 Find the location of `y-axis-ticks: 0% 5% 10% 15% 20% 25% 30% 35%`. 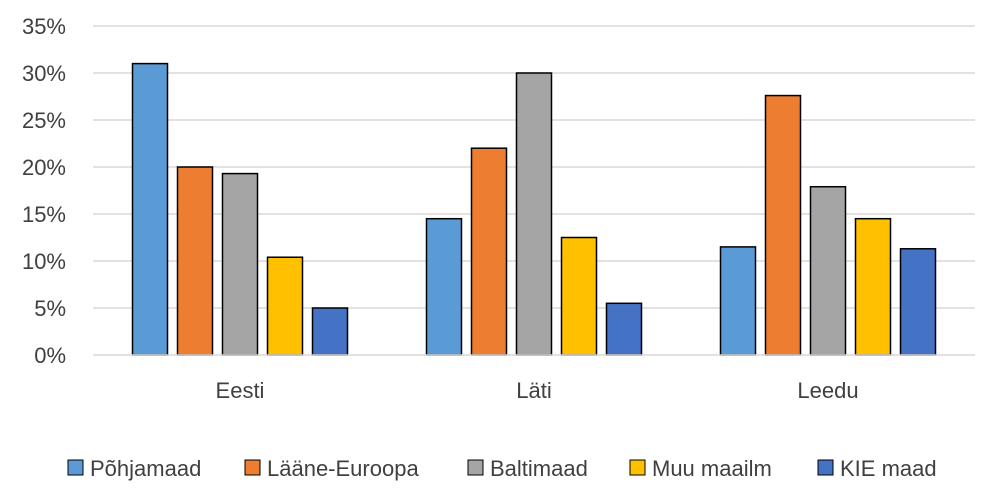

y-axis-ticks: 0% 5% 10% 15% 20% 25% 30% 35% is located at coordinates (44, 191).